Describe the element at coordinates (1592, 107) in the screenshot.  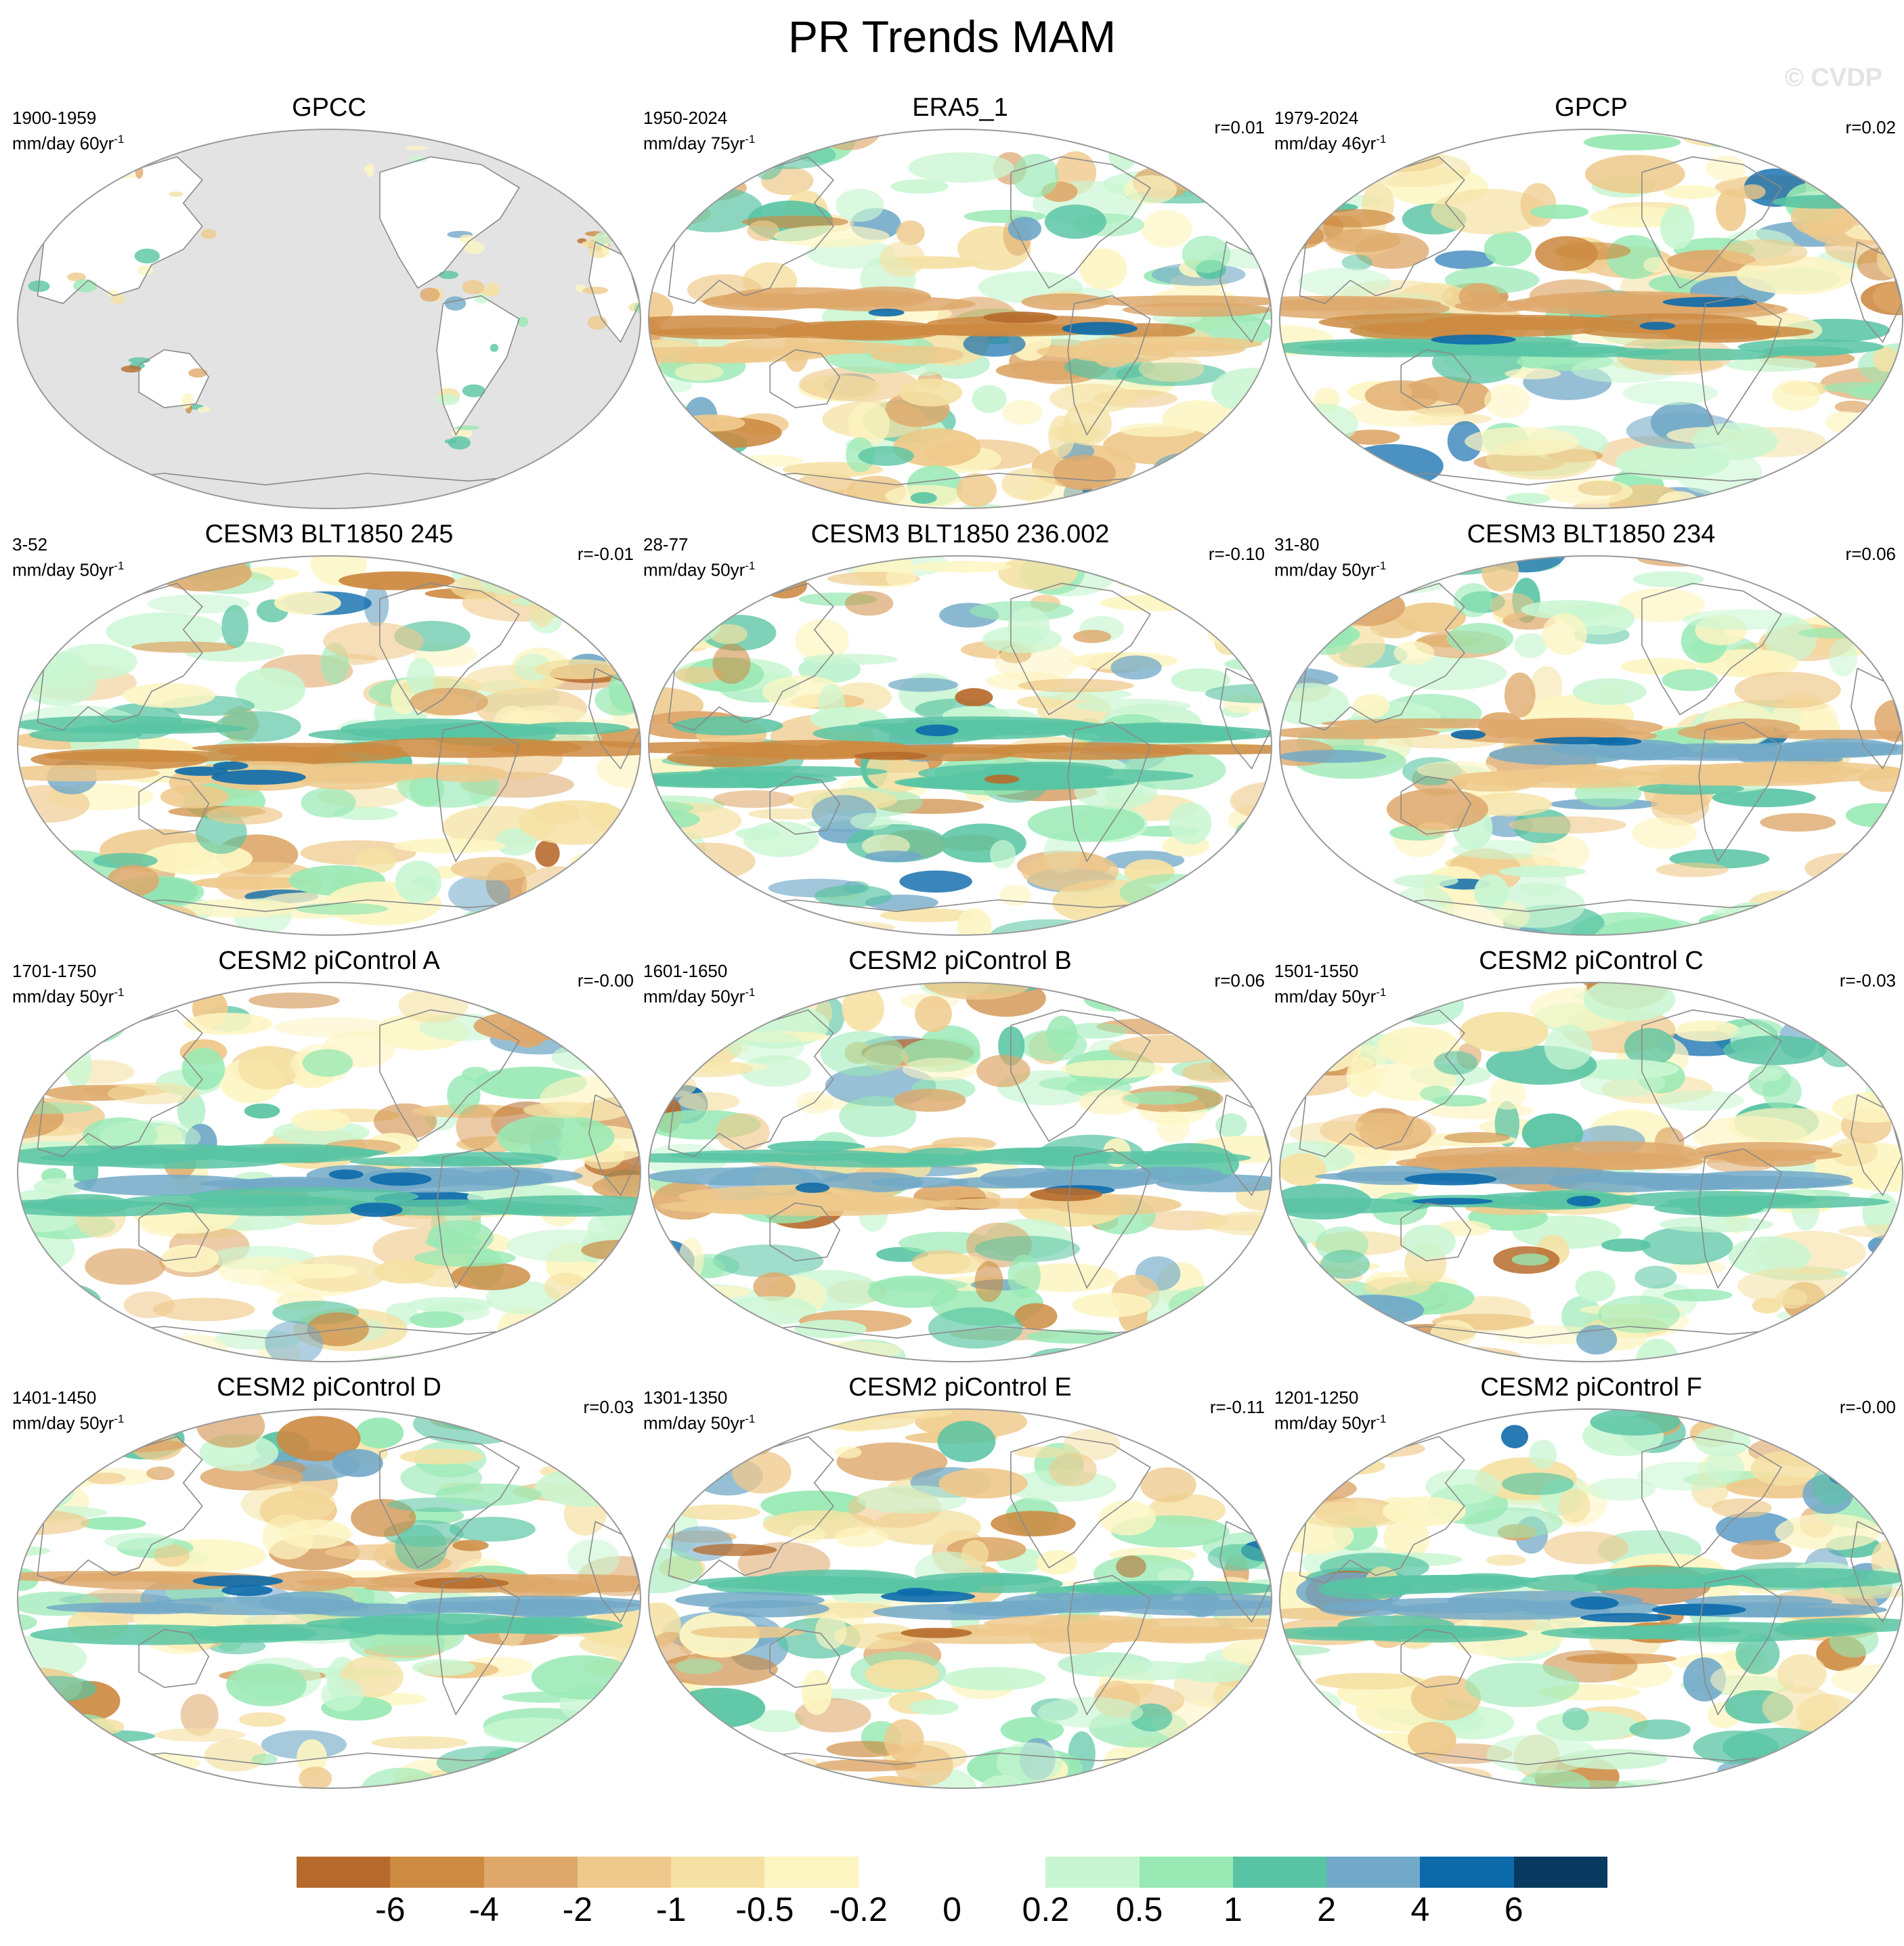
I see `panel-title: GPCP` at that location.